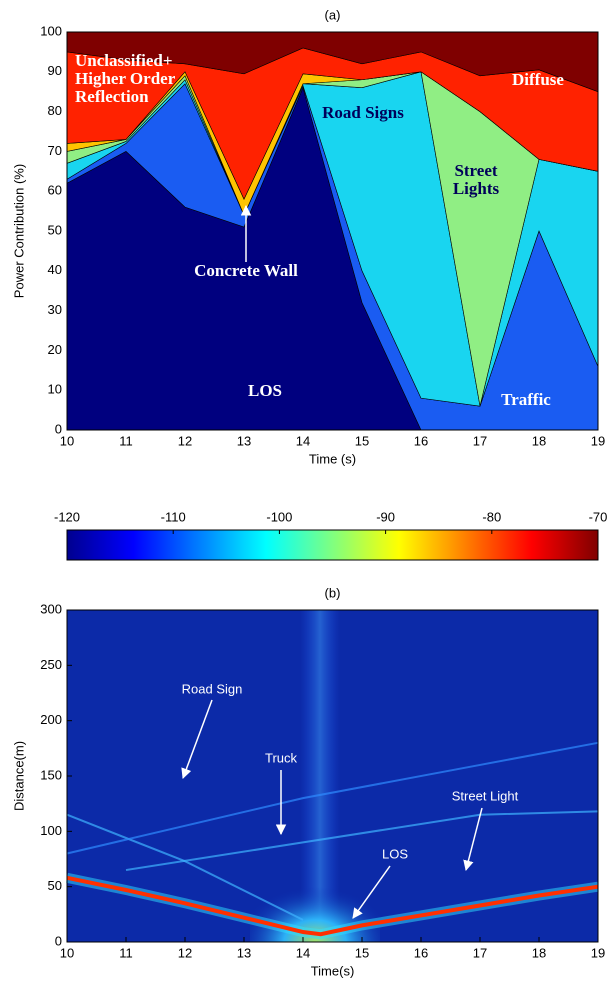 The image size is (608, 994). What do you see at coordinates (332, 545) in the screenshot?
I see `colorbar-gradient` at bounding box center [332, 545].